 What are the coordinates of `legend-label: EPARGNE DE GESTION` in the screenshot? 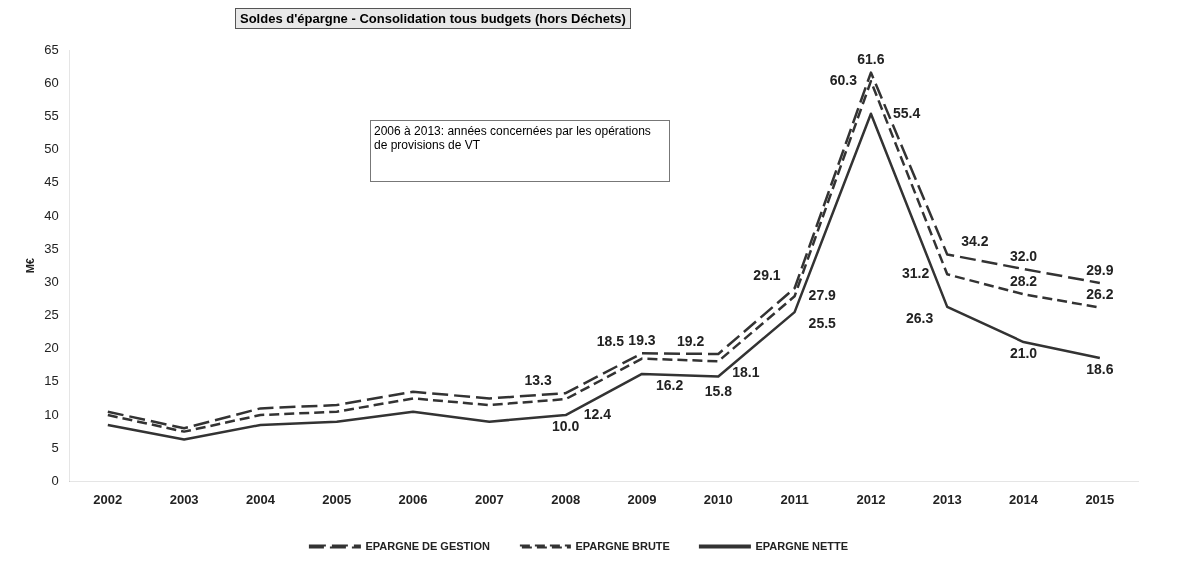 It's located at (427, 545).